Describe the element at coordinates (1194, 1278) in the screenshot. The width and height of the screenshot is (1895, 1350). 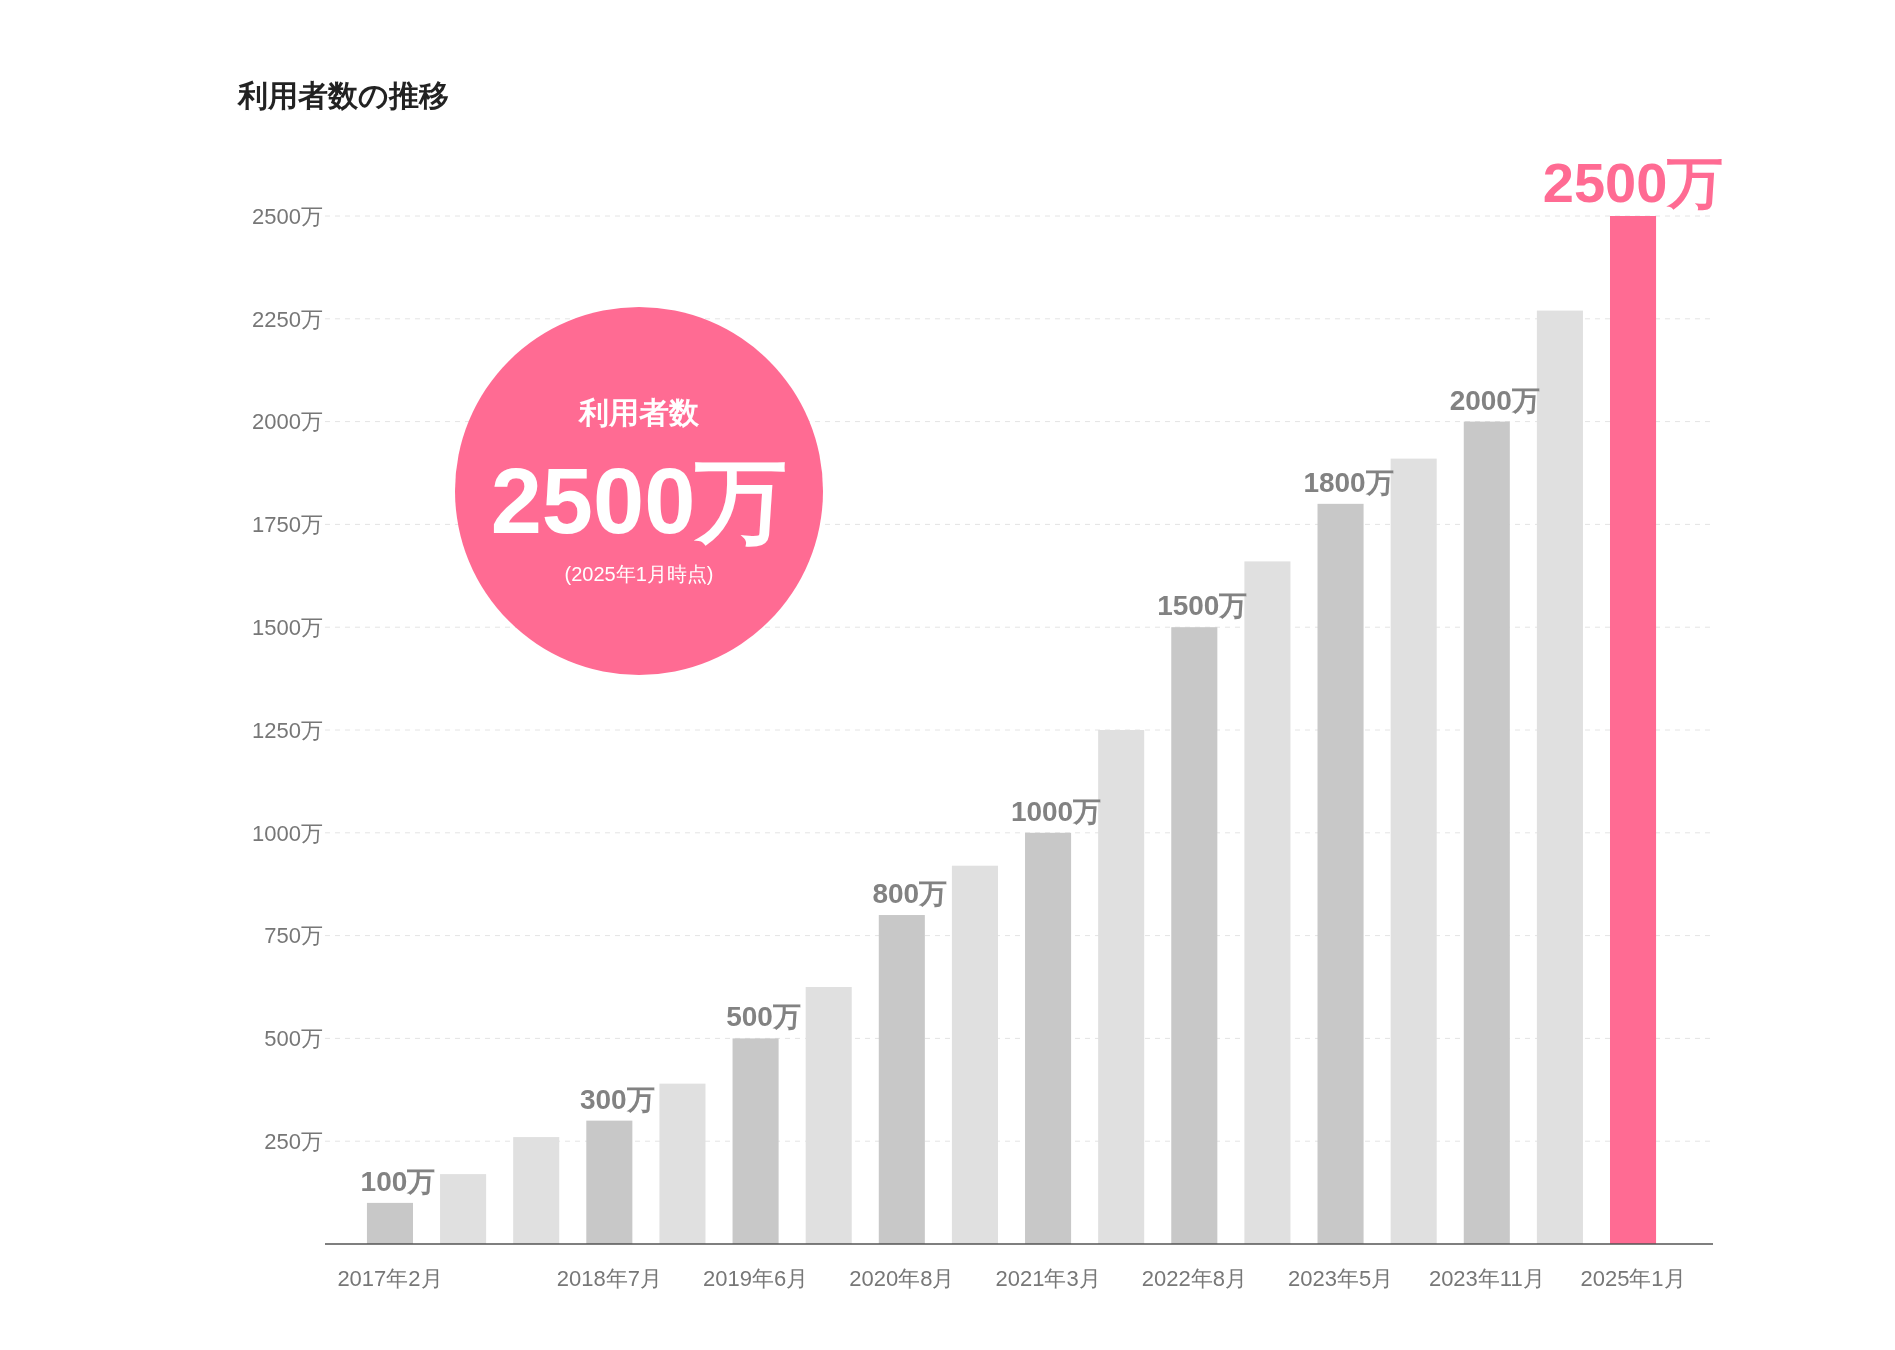
I see `x-tick-label: 2022年8月` at that location.